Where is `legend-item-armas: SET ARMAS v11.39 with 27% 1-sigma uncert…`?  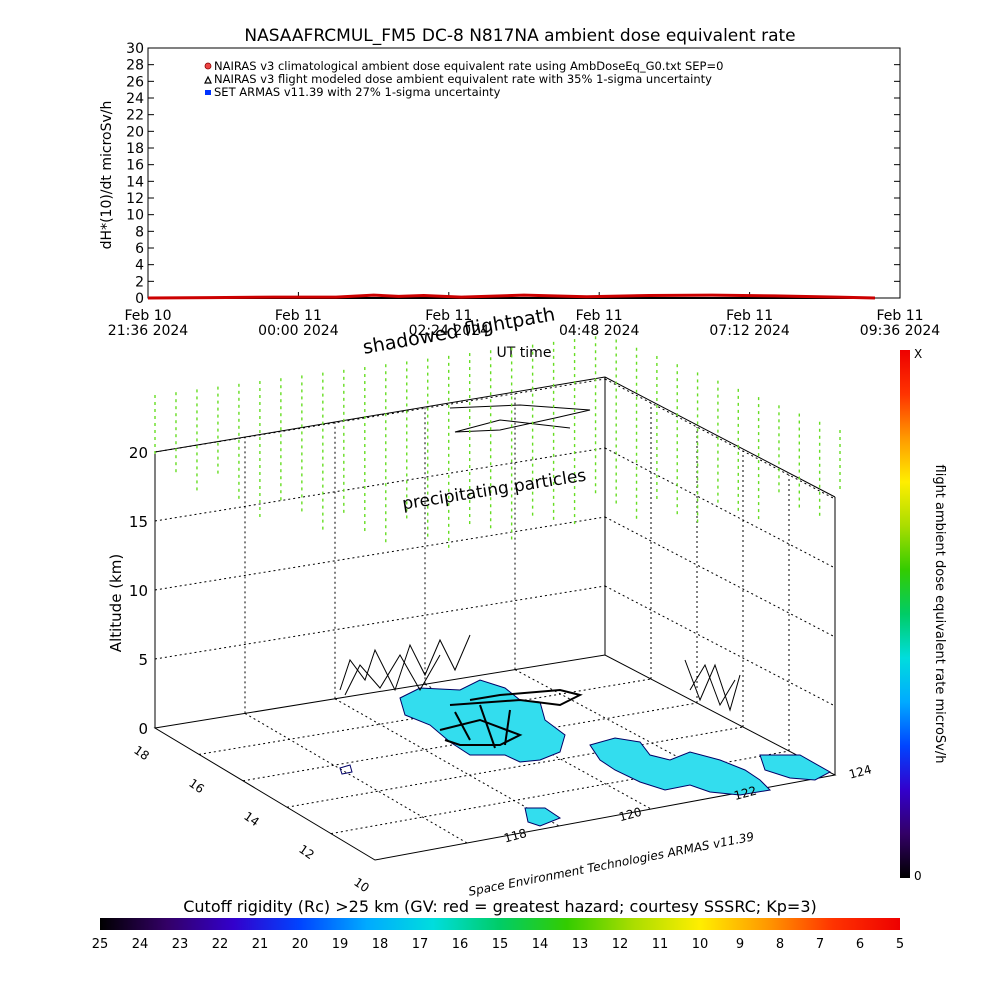 legend-item-armas: SET ARMAS v11.39 with 27% 1-sigma uncert… is located at coordinates (357, 92).